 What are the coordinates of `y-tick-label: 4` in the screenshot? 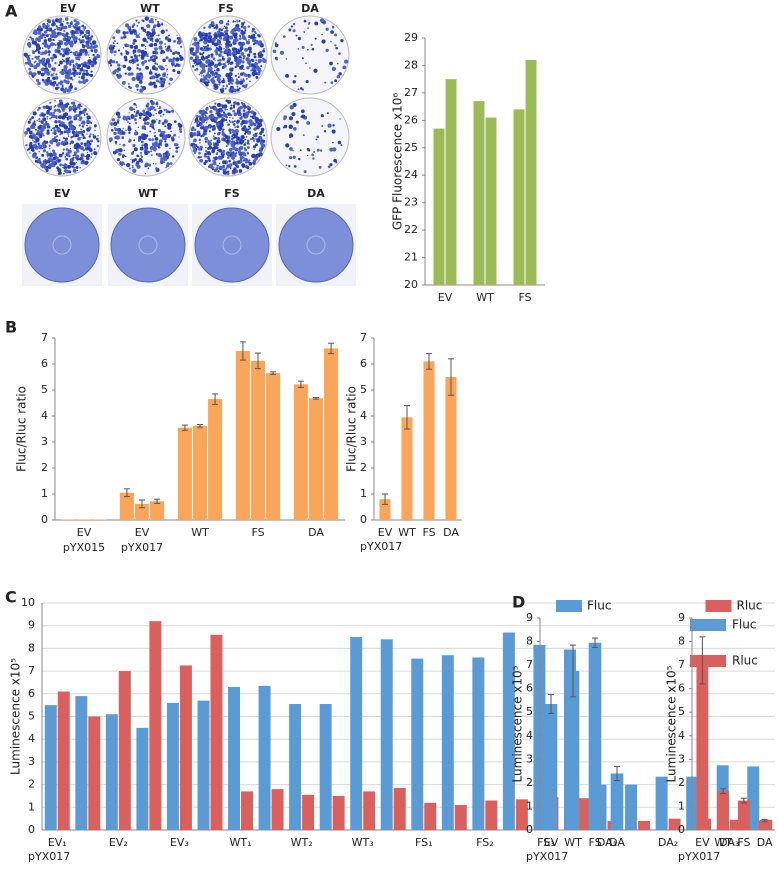 It's located at (681, 735).